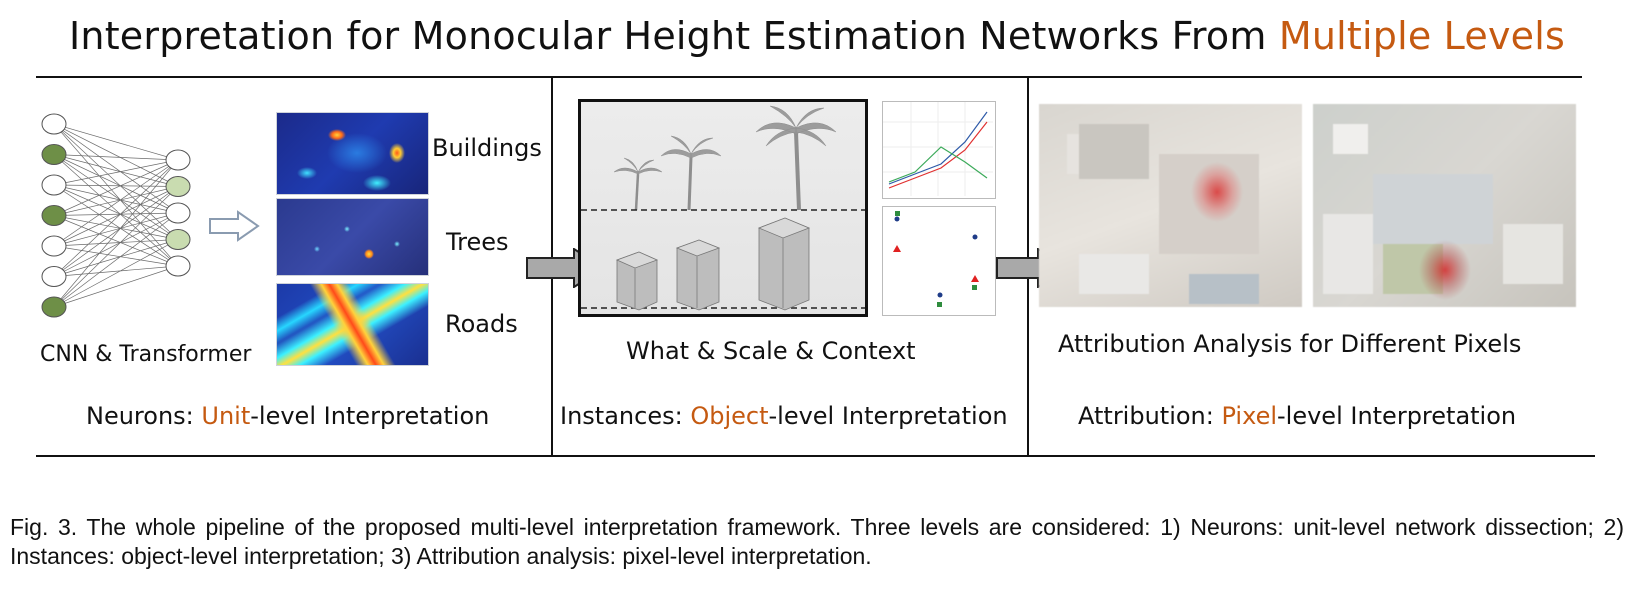 This screenshot has width=1634, height=594. I want to click on object-caption-suffix: -level Interpretation, so click(888, 416).